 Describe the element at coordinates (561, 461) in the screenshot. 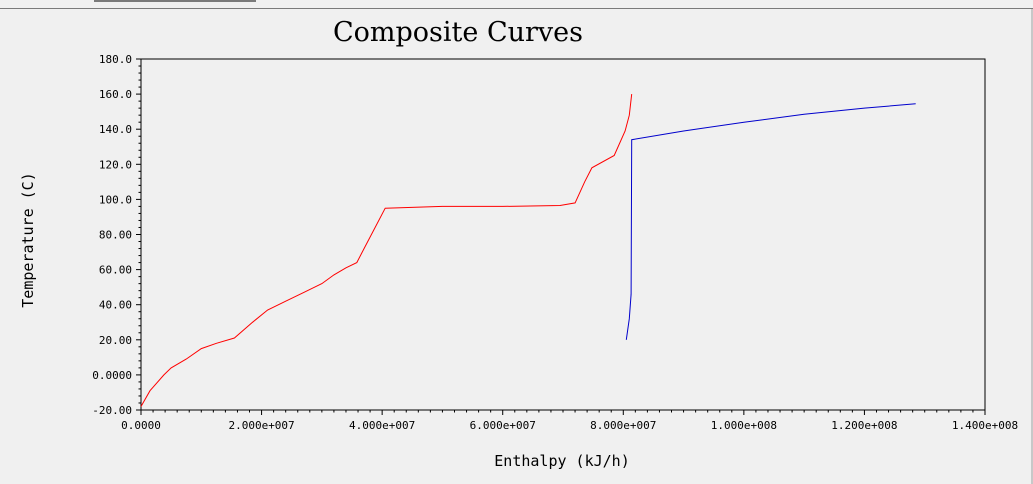

I see `x-axis-label: Enthalpy (kJ/h)` at that location.